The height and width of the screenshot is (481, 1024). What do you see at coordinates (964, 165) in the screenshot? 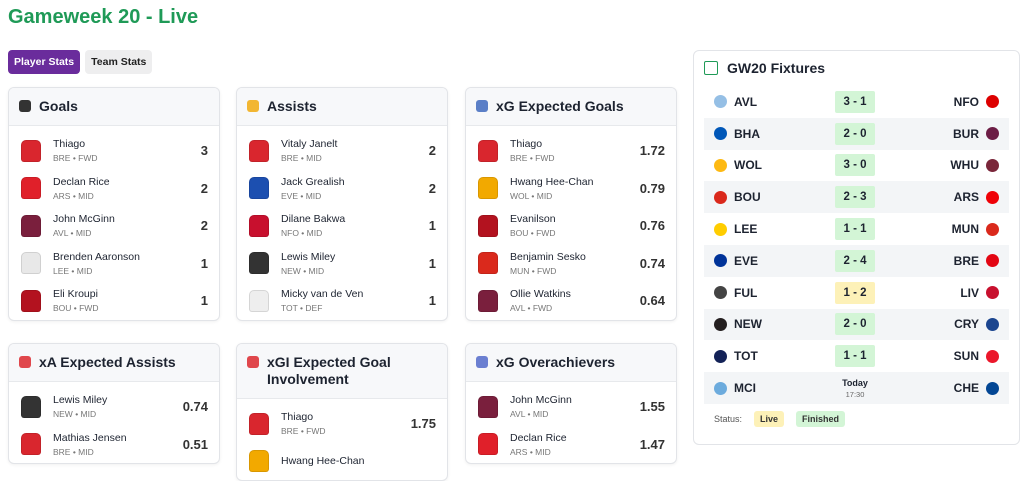
I see `away-team: WHU` at bounding box center [964, 165].